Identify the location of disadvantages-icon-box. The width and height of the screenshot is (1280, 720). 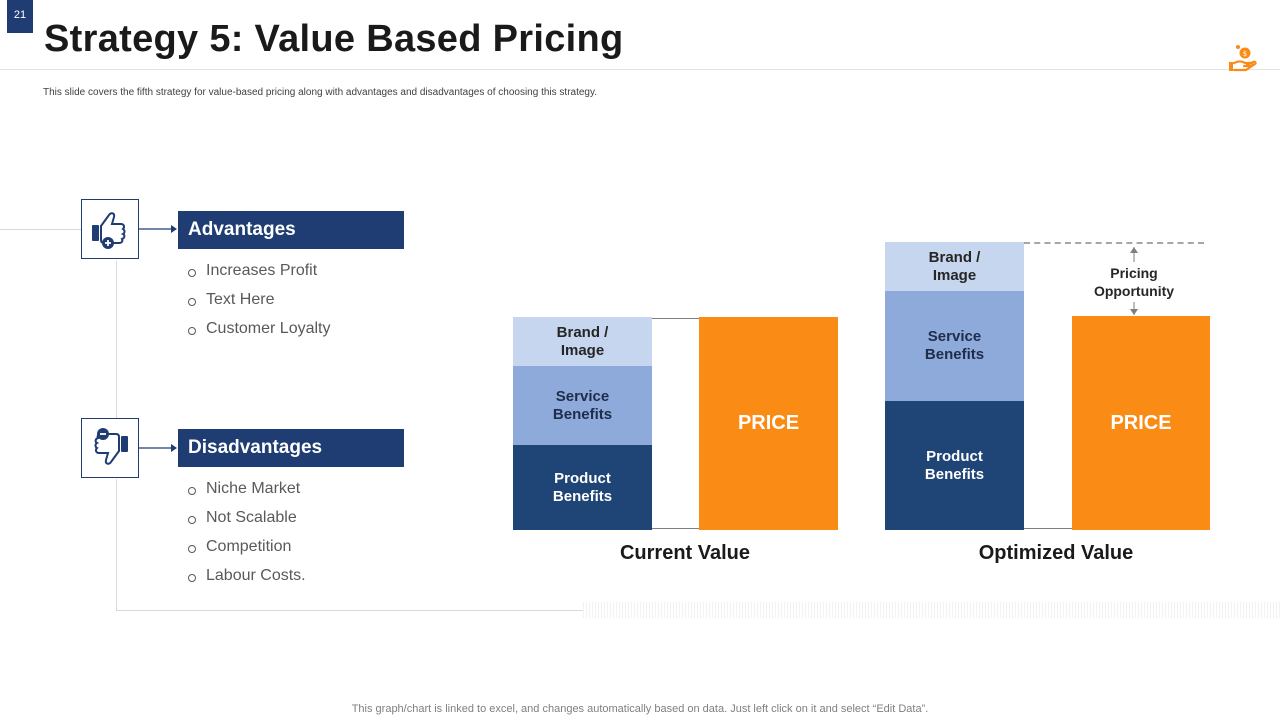
(110, 448).